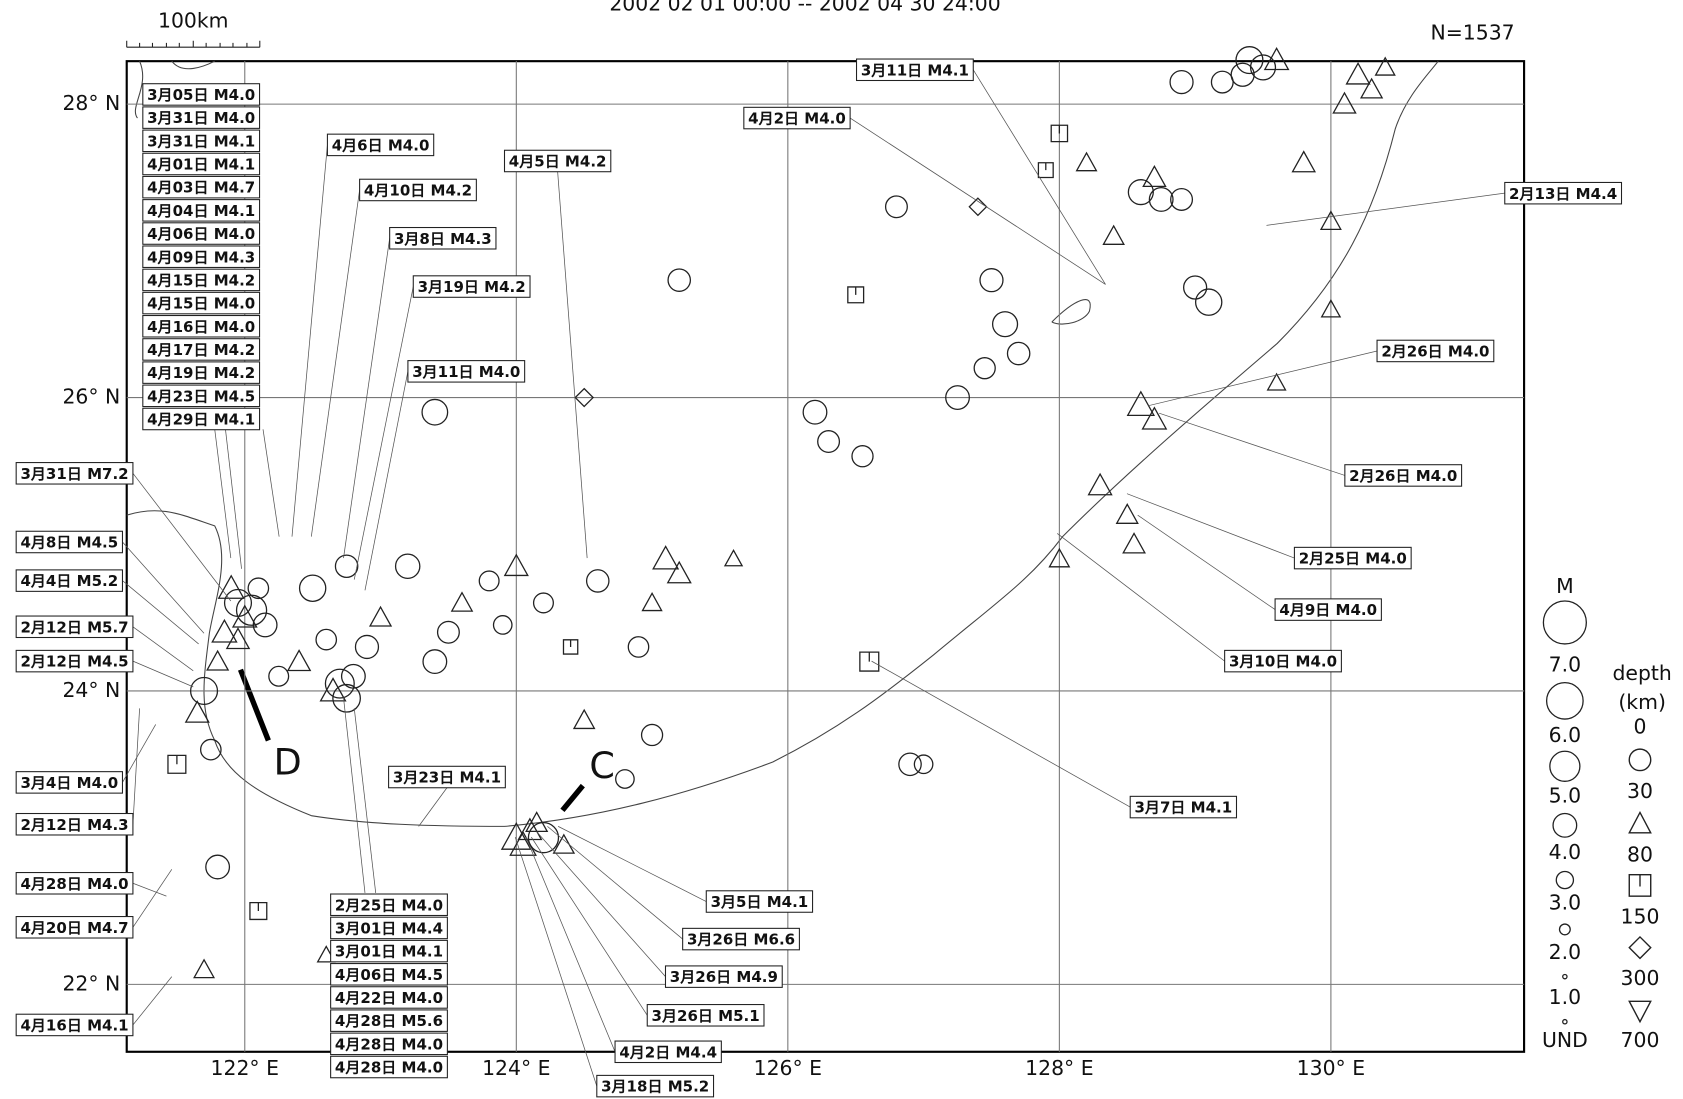 The height and width of the screenshot is (1099, 1683). Describe the element at coordinates (389, 928) in the screenshot. I see `annotation-label: 3月01日 M4.4` at that location.